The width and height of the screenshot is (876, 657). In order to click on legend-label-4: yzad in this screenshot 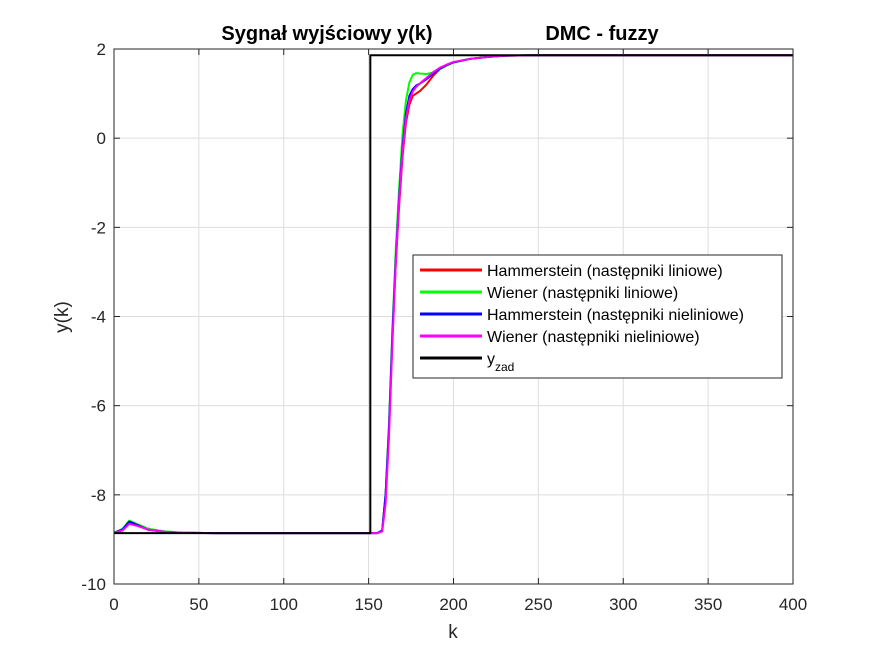, I will do `click(500, 362)`.